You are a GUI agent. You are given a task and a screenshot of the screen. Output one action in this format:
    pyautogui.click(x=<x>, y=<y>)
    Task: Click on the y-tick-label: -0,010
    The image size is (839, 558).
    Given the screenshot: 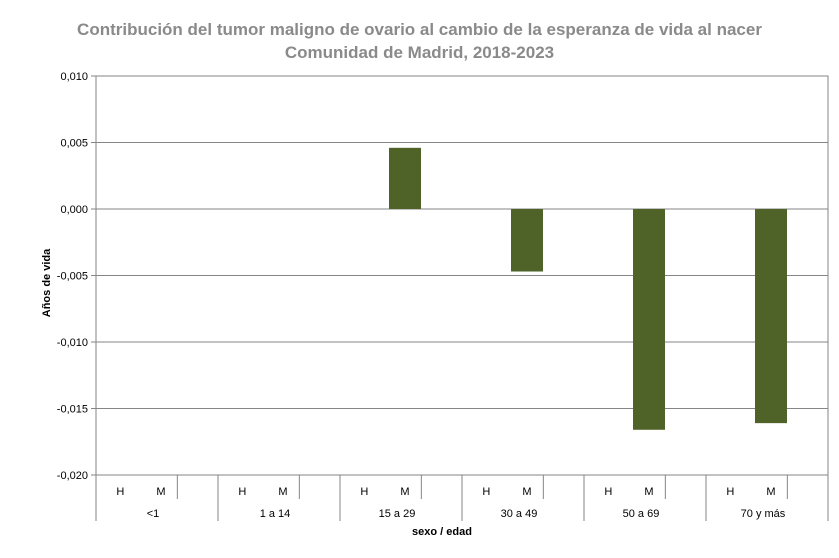 What is the action you would take?
    pyautogui.click(x=72, y=343)
    